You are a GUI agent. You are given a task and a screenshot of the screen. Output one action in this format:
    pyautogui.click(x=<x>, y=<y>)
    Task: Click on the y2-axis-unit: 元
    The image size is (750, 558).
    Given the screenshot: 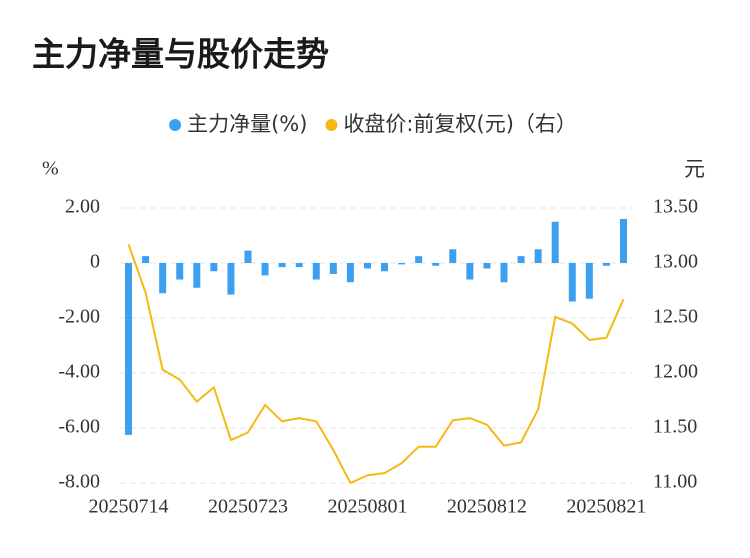 What is the action you would take?
    pyautogui.click(x=694, y=169)
    